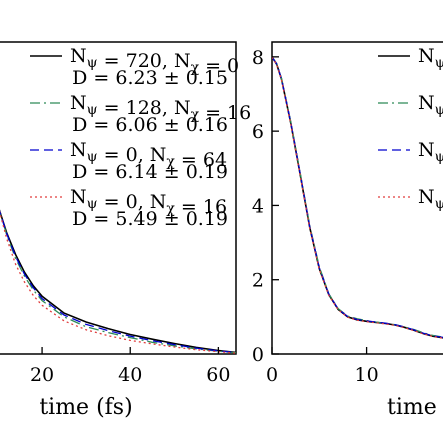 The width and height of the screenshot is (443, 443). What do you see at coordinates (218, 375) in the screenshot?
I see `left-x-tick-label-3: 60` at bounding box center [218, 375].